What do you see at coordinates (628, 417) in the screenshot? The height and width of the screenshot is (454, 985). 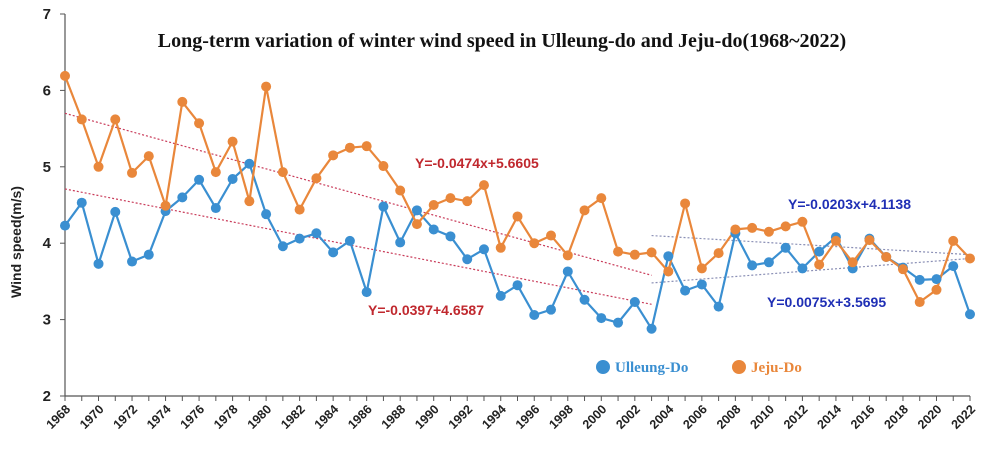 I see `x-tick-label: 2002` at bounding box center [628, 417].